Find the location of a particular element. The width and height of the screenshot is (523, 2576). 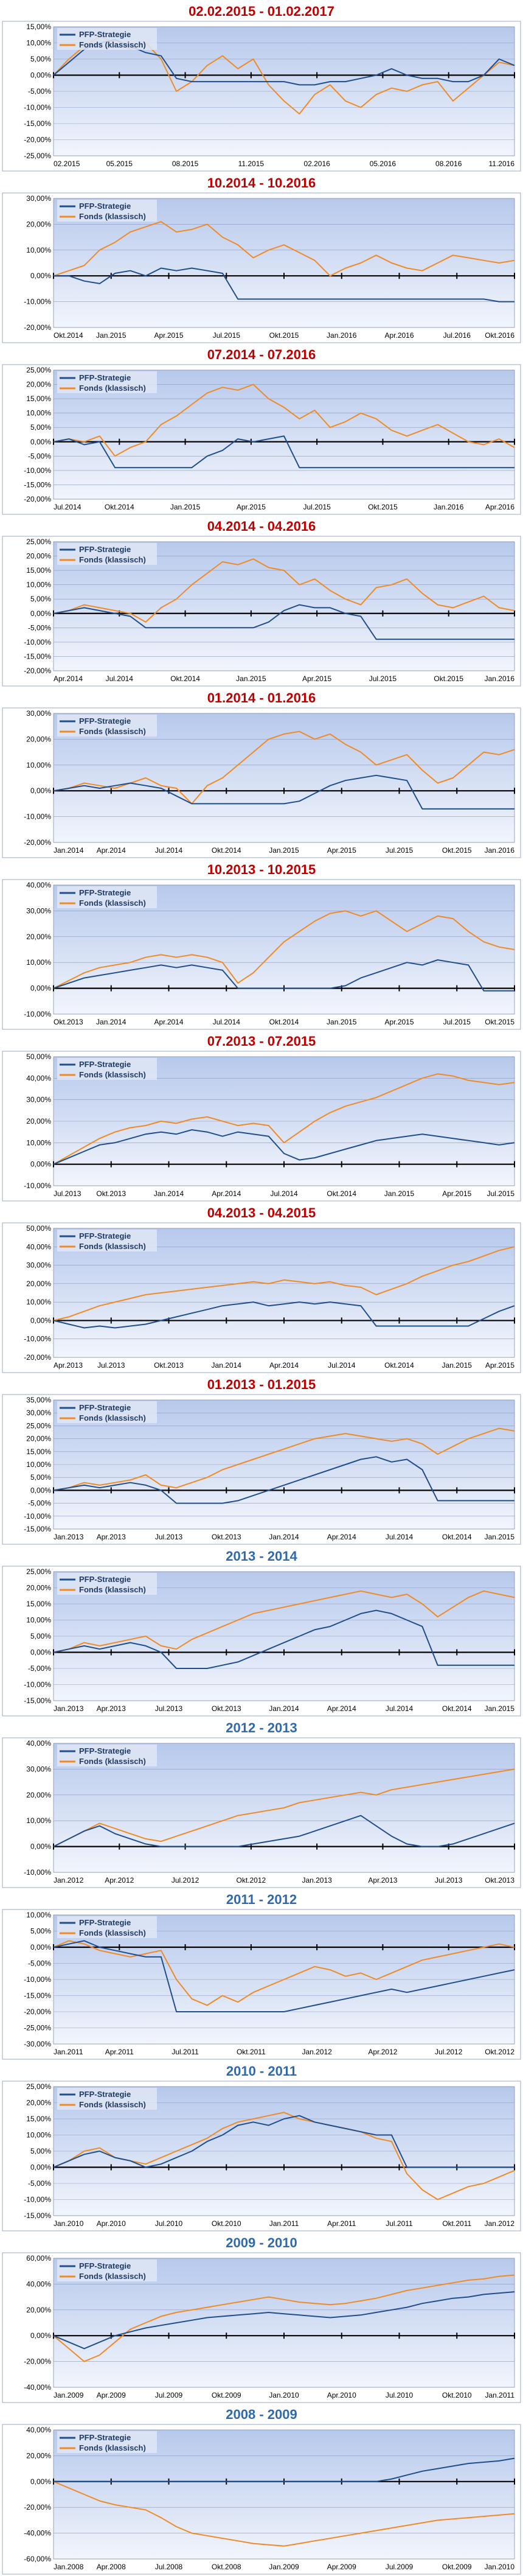

y-tick-label: -15,00% is located at coordinates (38, 484).